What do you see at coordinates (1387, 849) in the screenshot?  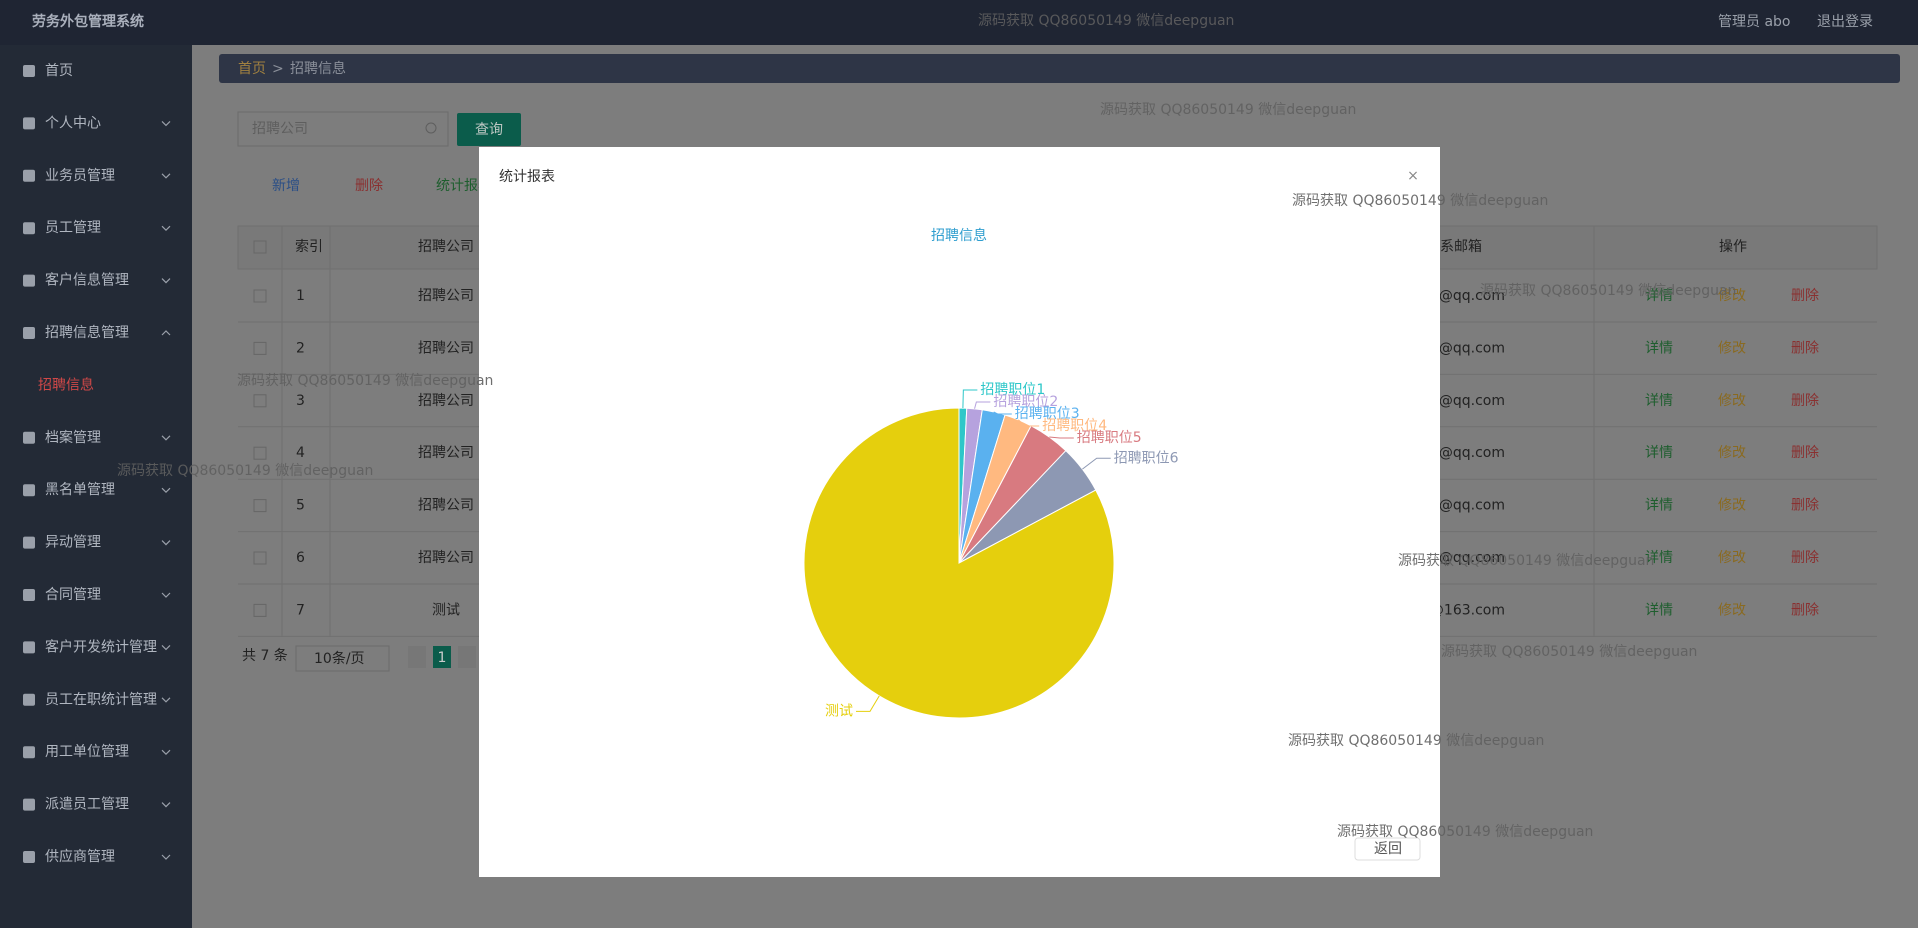 I see `modal-button` at bounding box center [1387, 849].